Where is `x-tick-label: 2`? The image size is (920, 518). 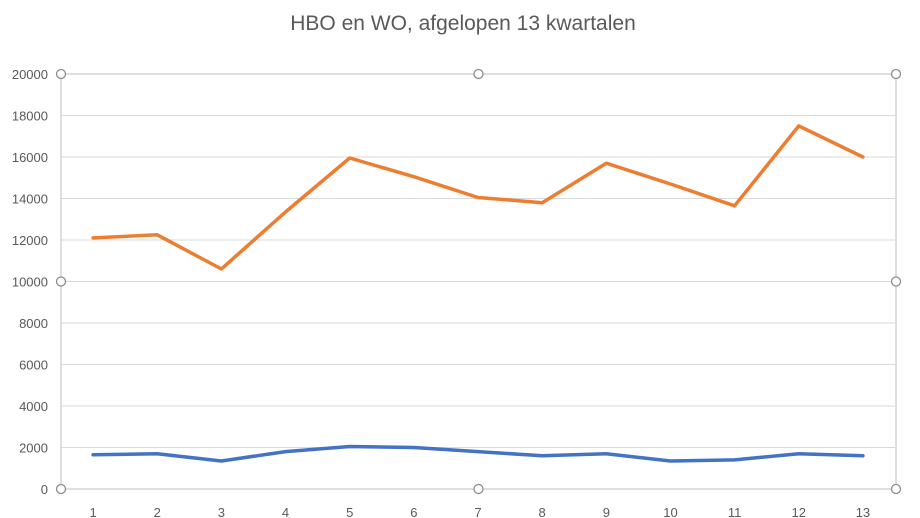 x-tick-label: 2 is located at coordinates (157, 511).